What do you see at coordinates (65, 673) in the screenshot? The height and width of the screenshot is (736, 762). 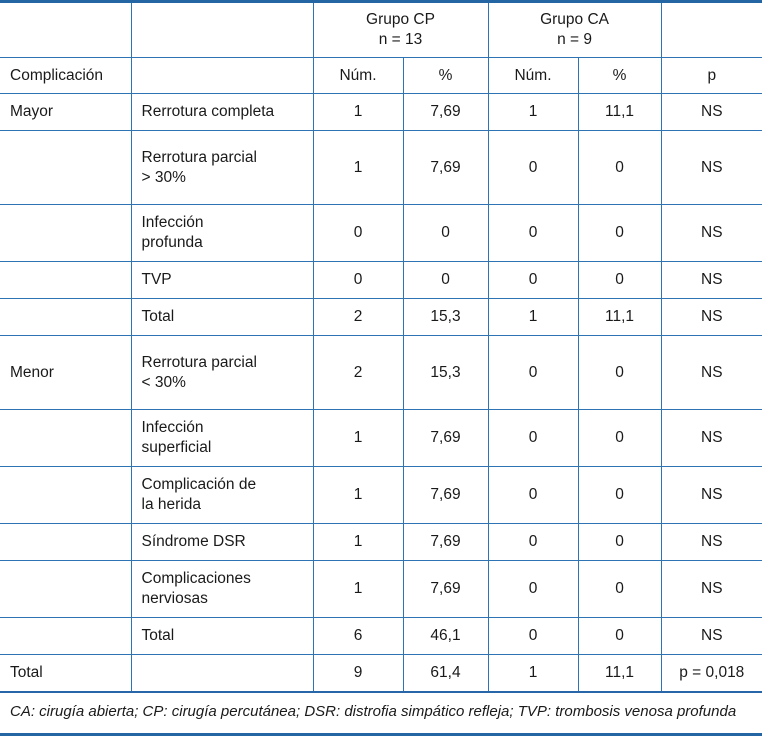 I see `category-cell: Total` at bounding box center [65, 673].